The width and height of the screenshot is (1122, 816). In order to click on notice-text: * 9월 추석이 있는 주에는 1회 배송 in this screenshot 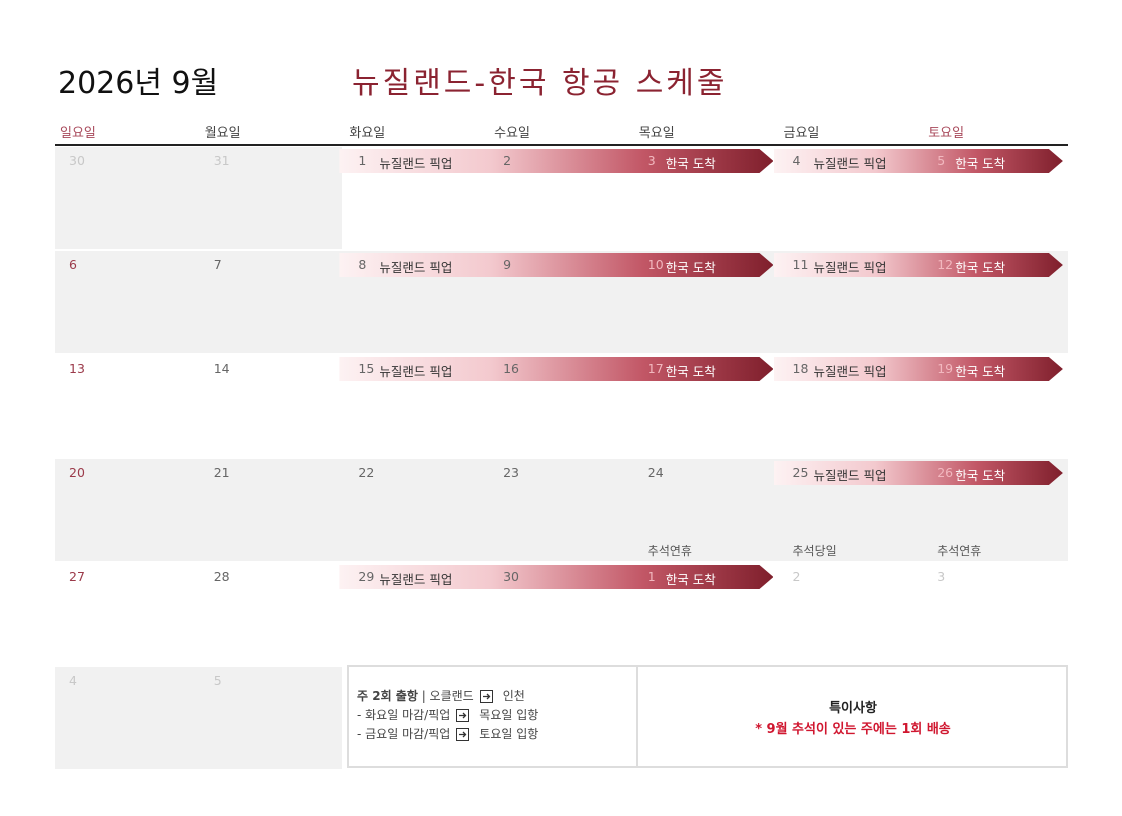, I will do `click(853, 729)`.